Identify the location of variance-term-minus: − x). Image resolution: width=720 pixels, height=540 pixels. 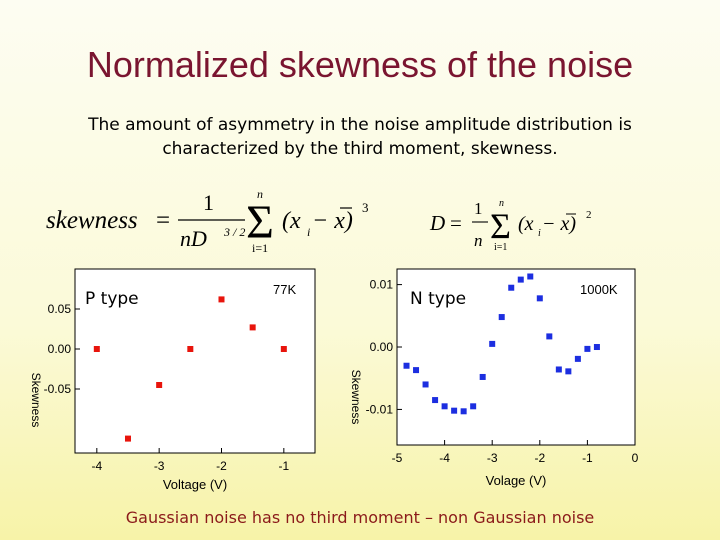
(559, 224).